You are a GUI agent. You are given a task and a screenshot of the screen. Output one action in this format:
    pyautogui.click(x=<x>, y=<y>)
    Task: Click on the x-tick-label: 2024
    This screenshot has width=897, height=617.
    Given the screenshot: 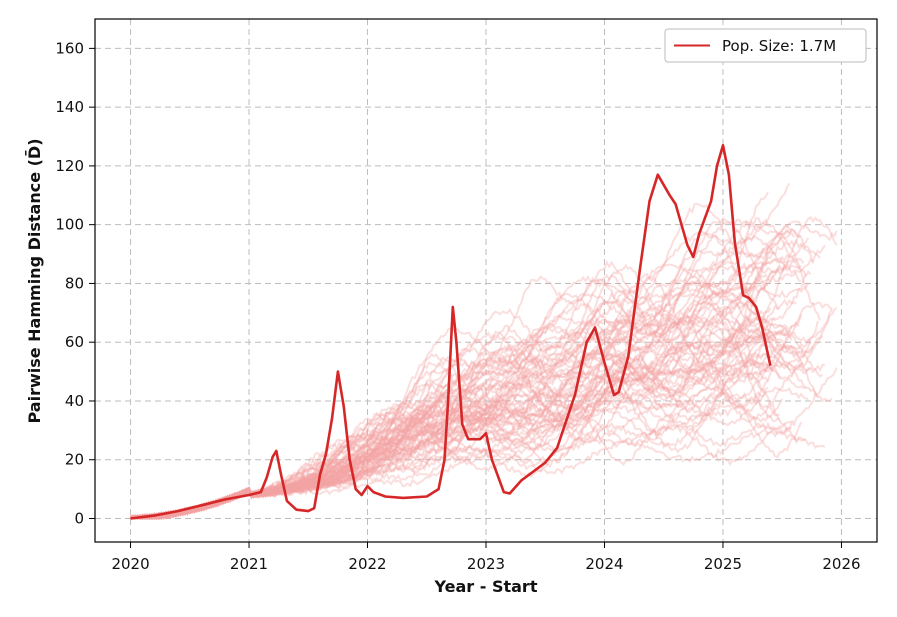 What is the action you would take?
    pyautogui.click(x=604, y=564)
    